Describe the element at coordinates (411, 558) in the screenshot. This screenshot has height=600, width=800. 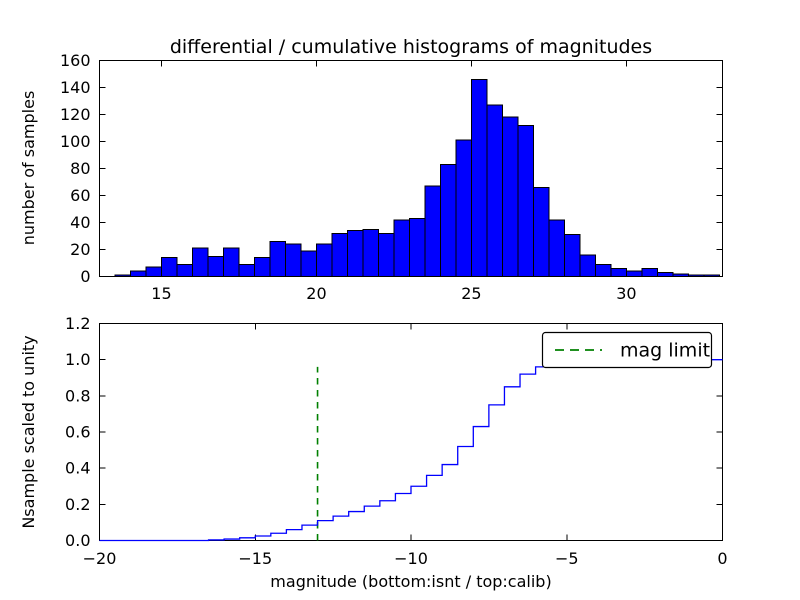
I see `x-tick-label: −10` at that location.